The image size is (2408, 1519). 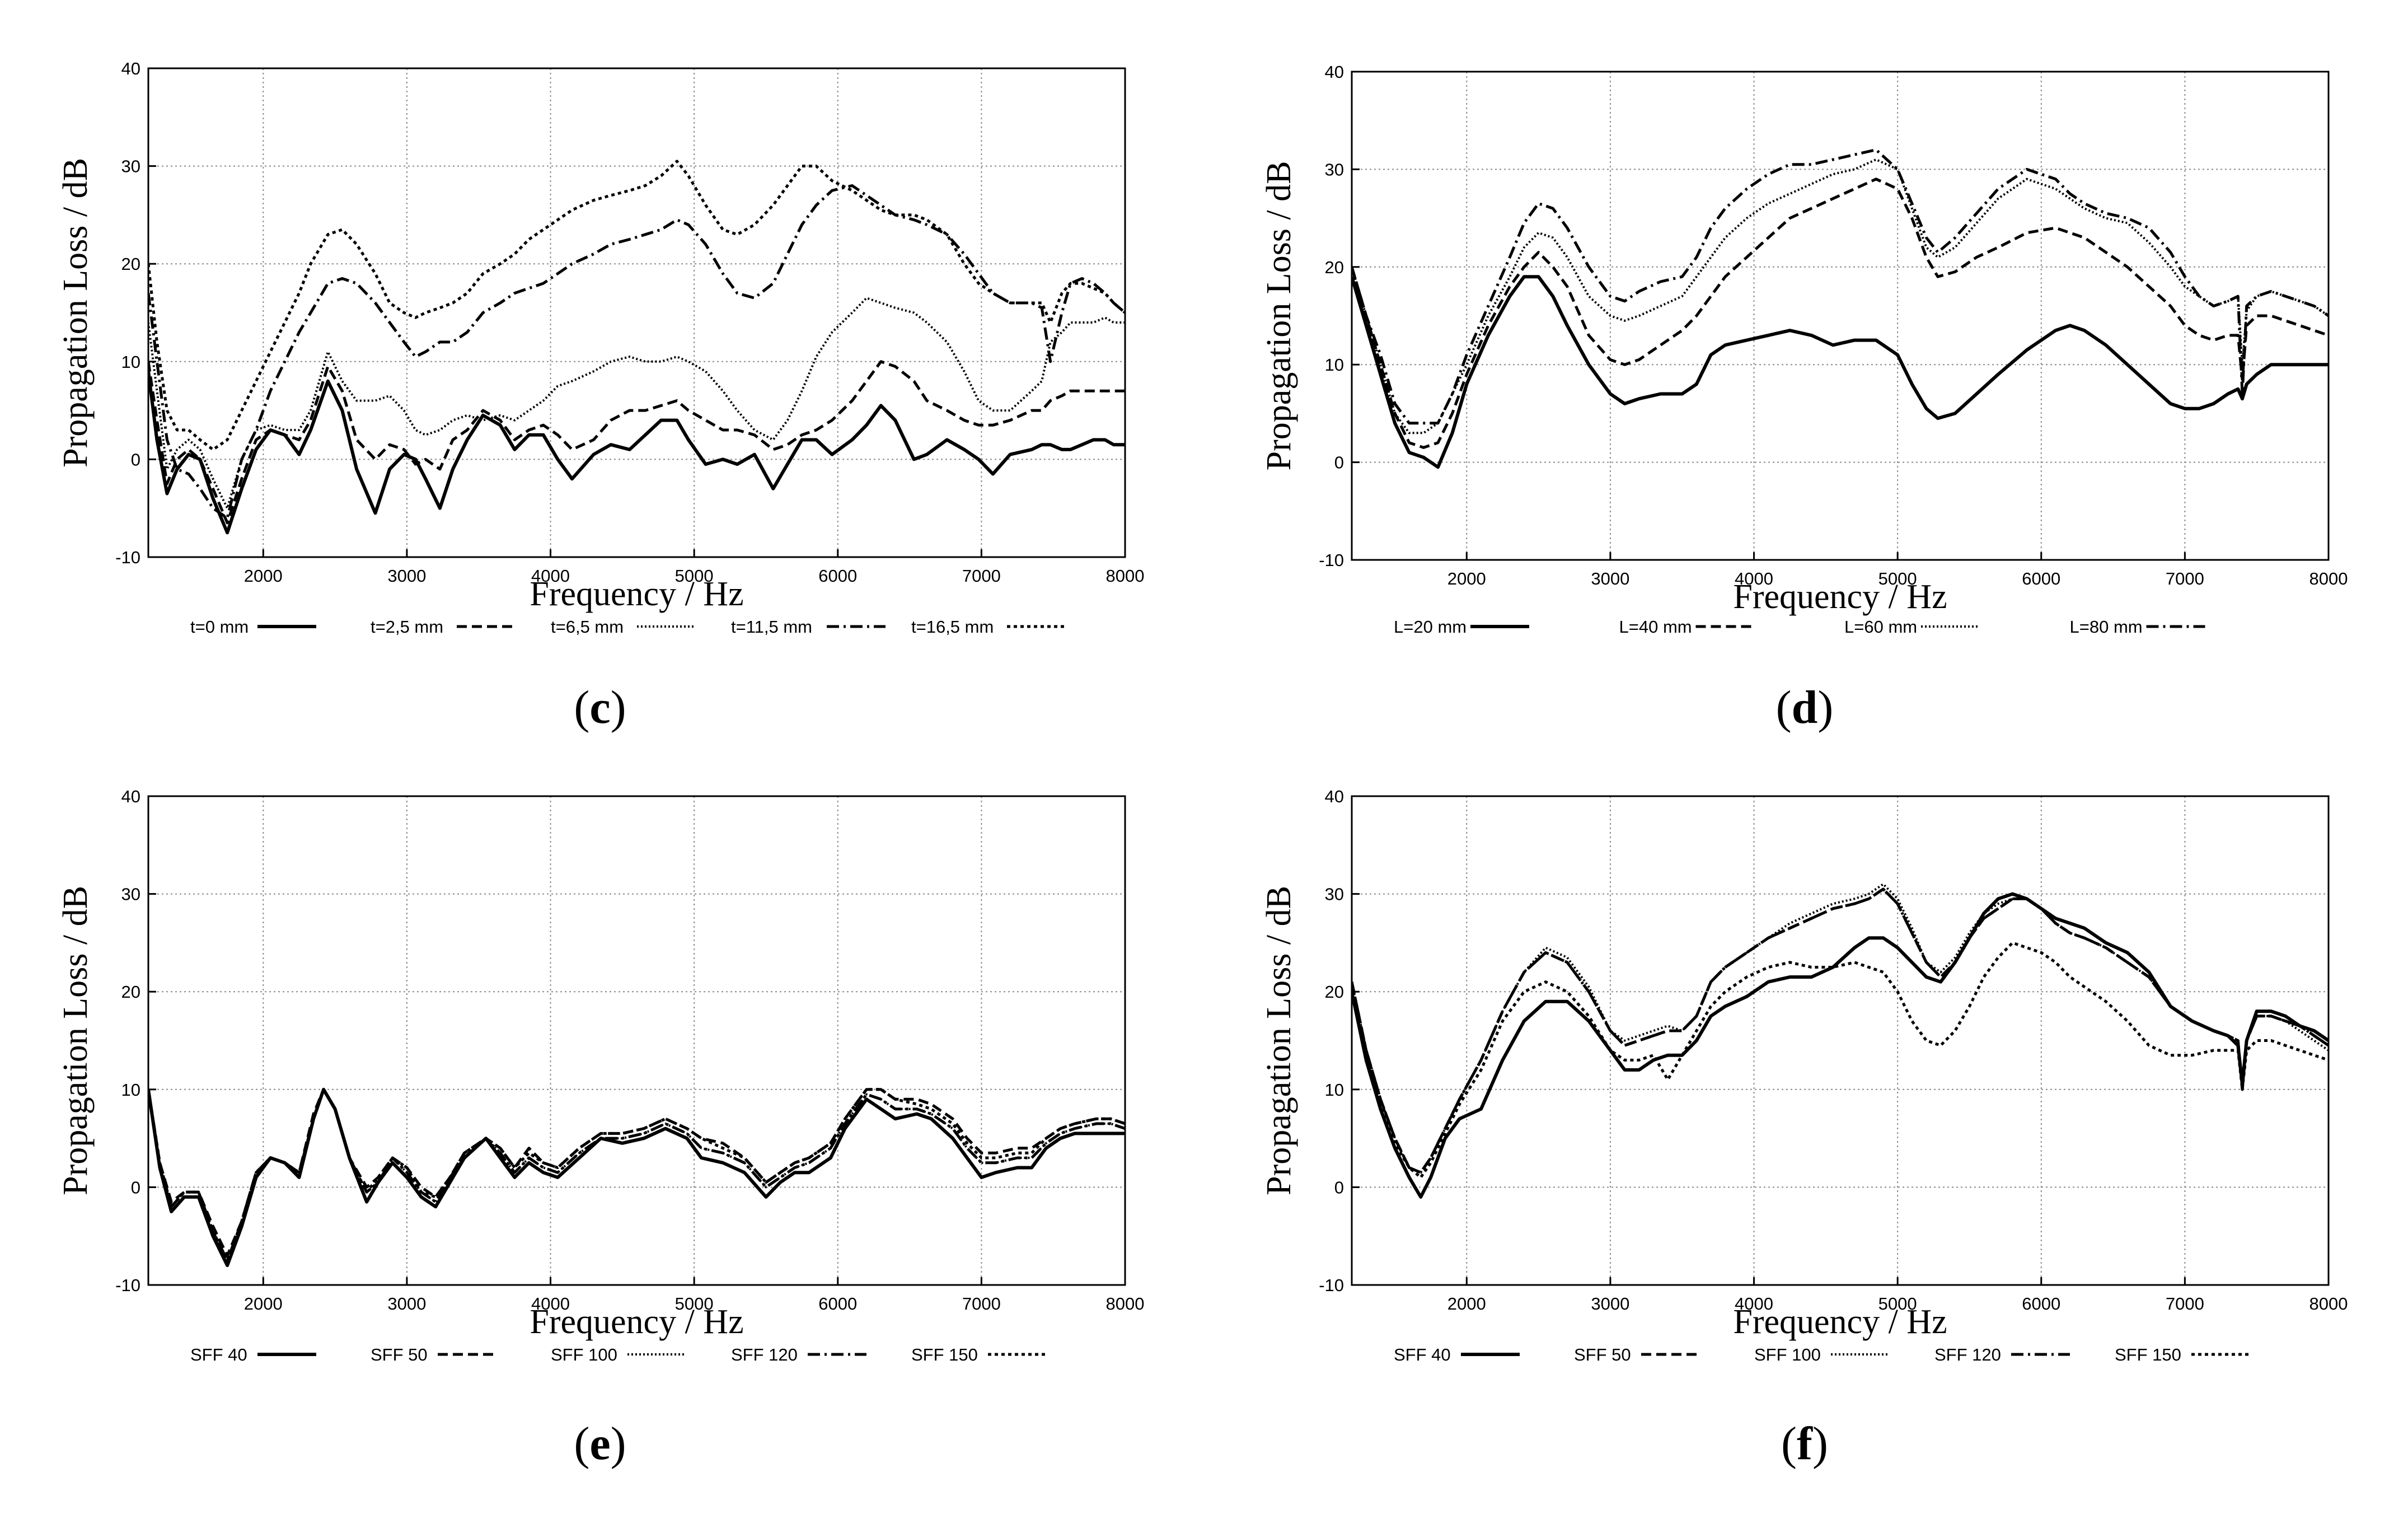 What do you see at coordinates (1967, 1354) in the screenshot?
I see `panel-f-legend-label-3: SFF 120` at bounding box center [1967, 1354].